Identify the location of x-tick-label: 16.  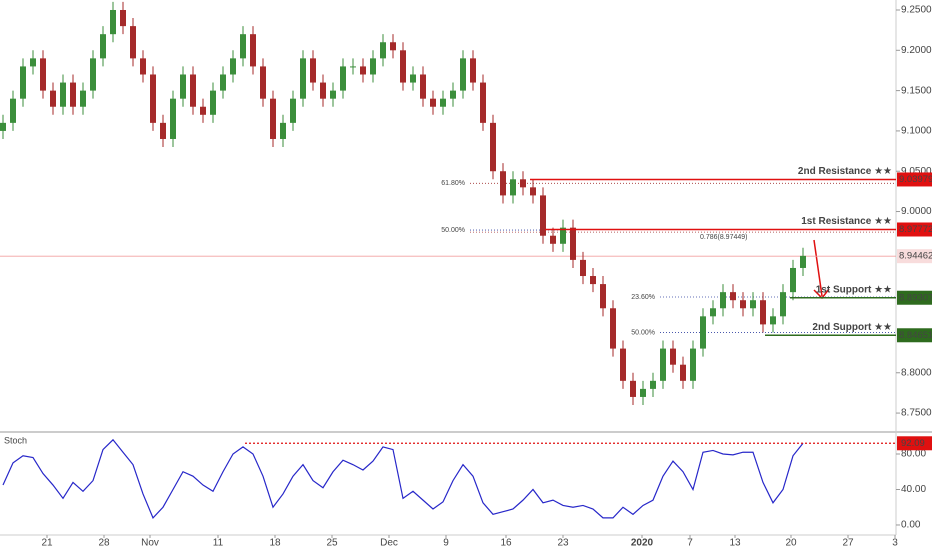
(506, 543).